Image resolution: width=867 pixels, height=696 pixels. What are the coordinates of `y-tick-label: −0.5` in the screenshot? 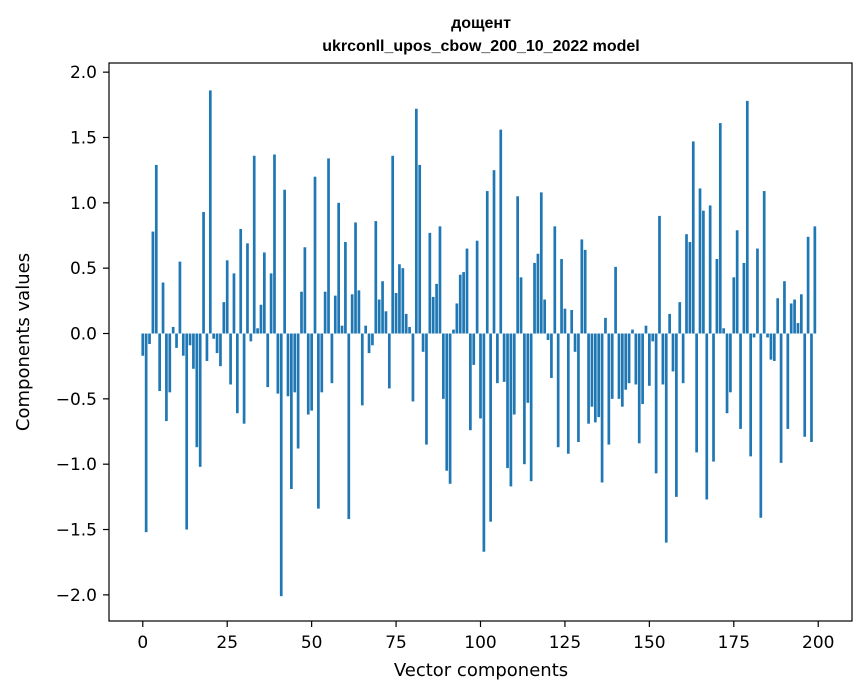 It's located at (76, 400).